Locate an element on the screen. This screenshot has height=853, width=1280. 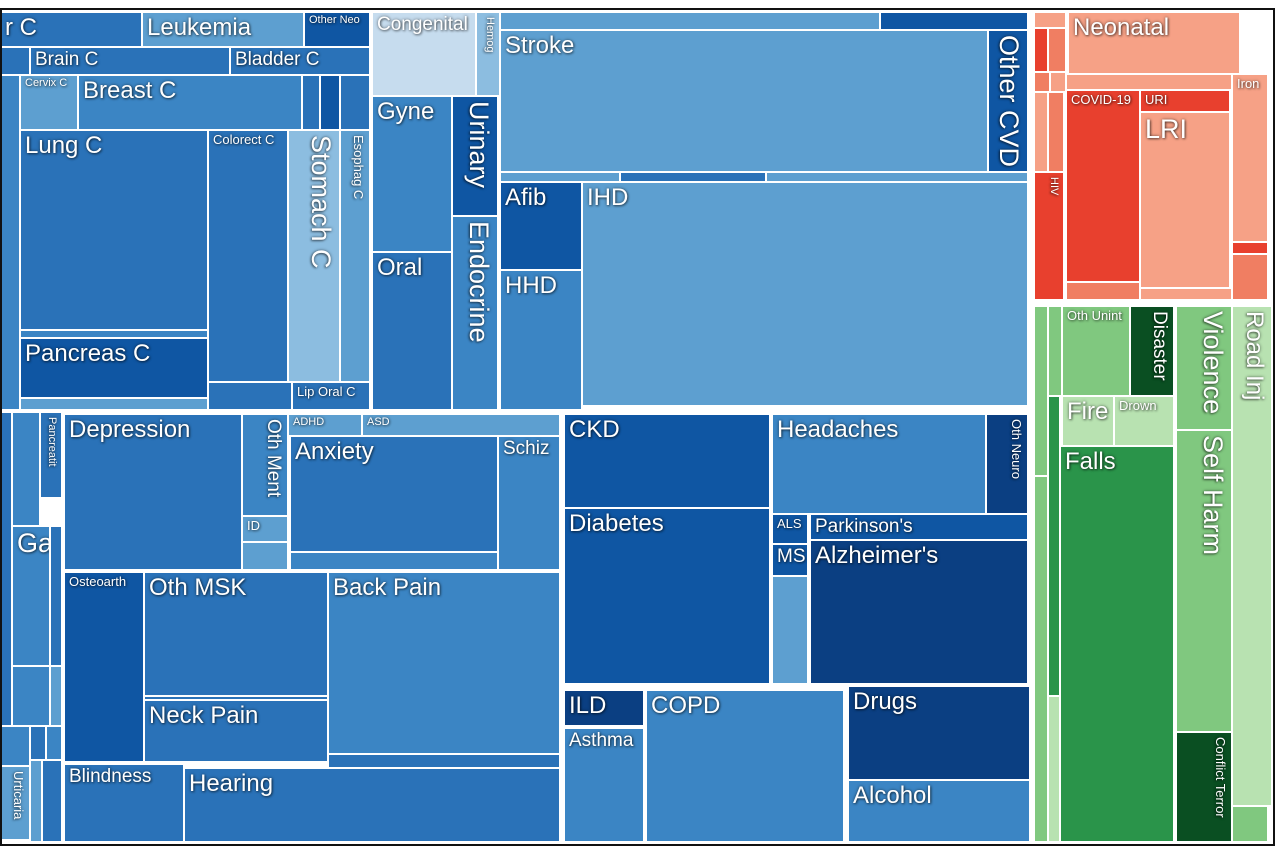
treemap-label-esophag-c: Esophag C is located at coordinates (358, 167).